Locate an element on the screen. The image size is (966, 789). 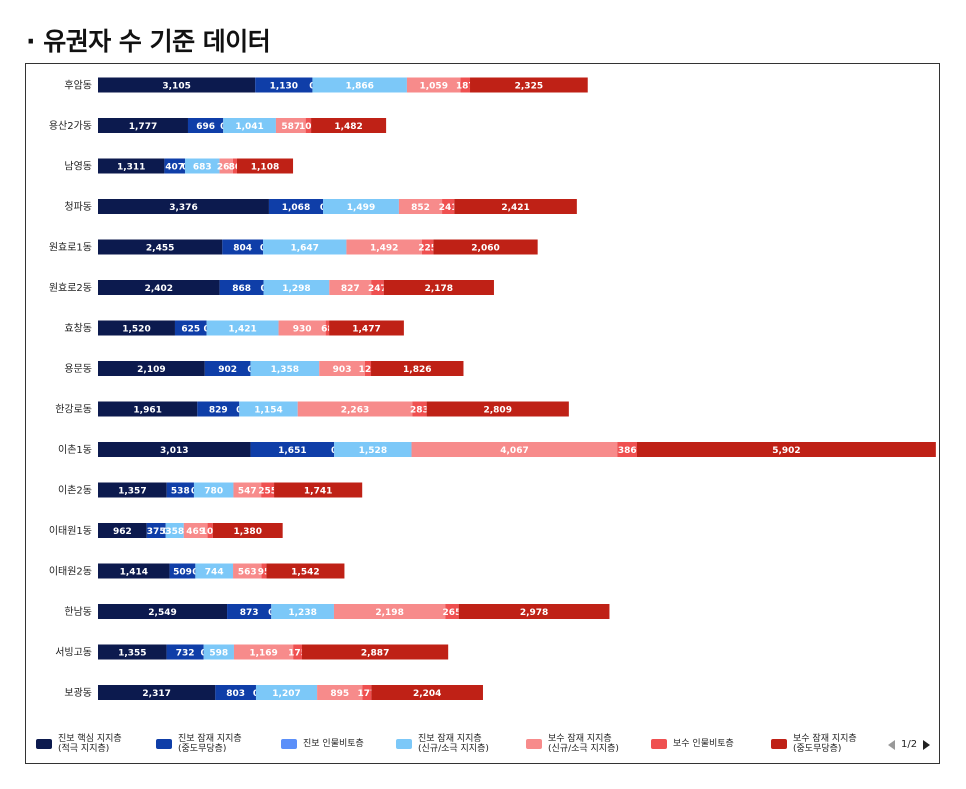
legend-item: 진보 잠재 지지층 (중도무당층) is located at coordinates (199, 744).